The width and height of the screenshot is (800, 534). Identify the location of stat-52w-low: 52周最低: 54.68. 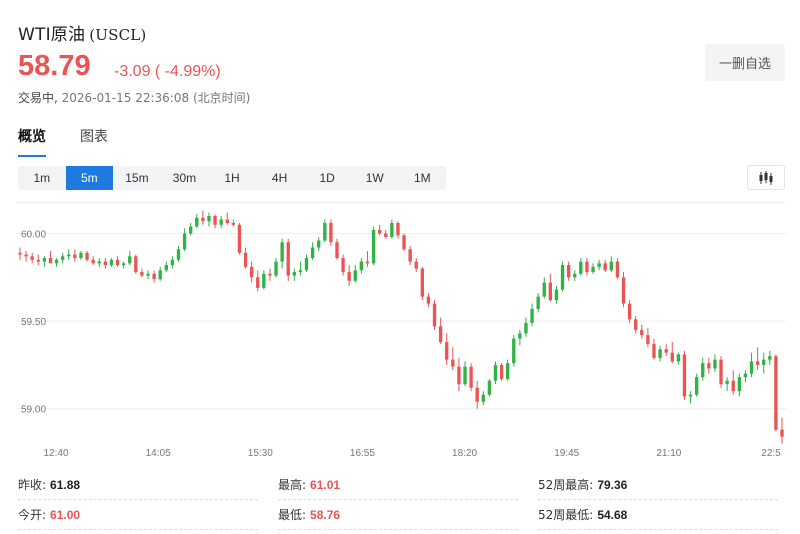
(658, 515).